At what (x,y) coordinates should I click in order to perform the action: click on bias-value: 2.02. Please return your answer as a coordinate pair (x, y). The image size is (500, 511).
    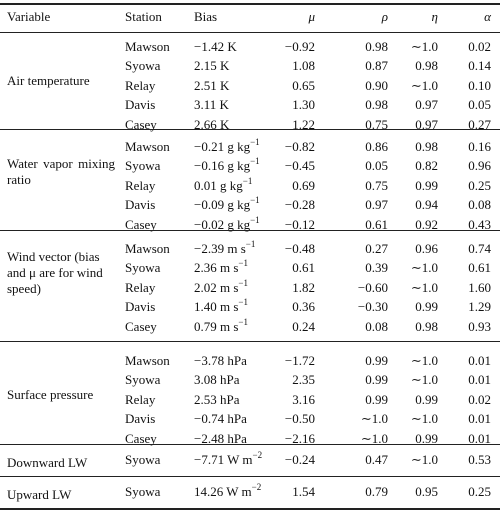
    Looking at the image, I should click on (205, 287).